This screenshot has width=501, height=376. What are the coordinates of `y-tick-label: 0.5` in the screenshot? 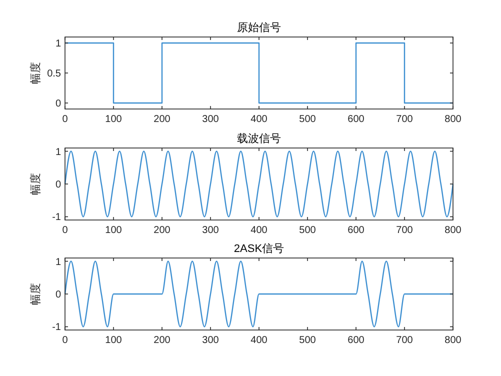 It's located at (54, 74).